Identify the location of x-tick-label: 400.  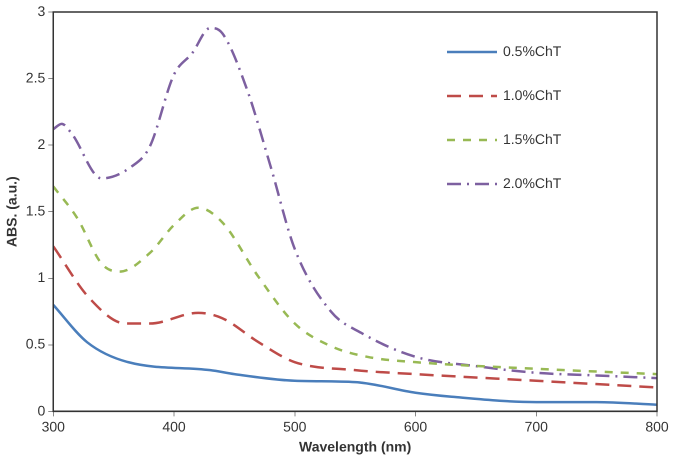
(174, 426).